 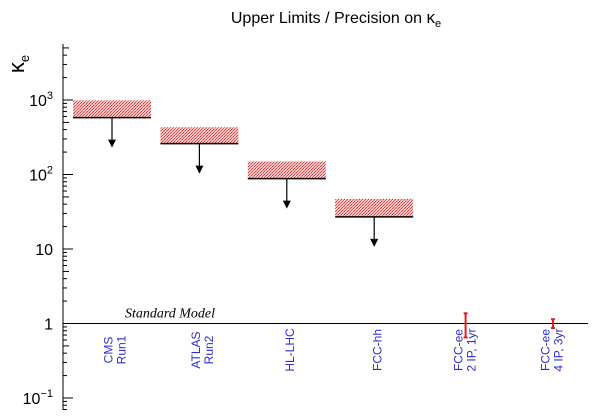 What do you see at coordinates (41, 100) in the screenshot?
I see `y-tick-label: 10³` at bounding box center [41, 100].